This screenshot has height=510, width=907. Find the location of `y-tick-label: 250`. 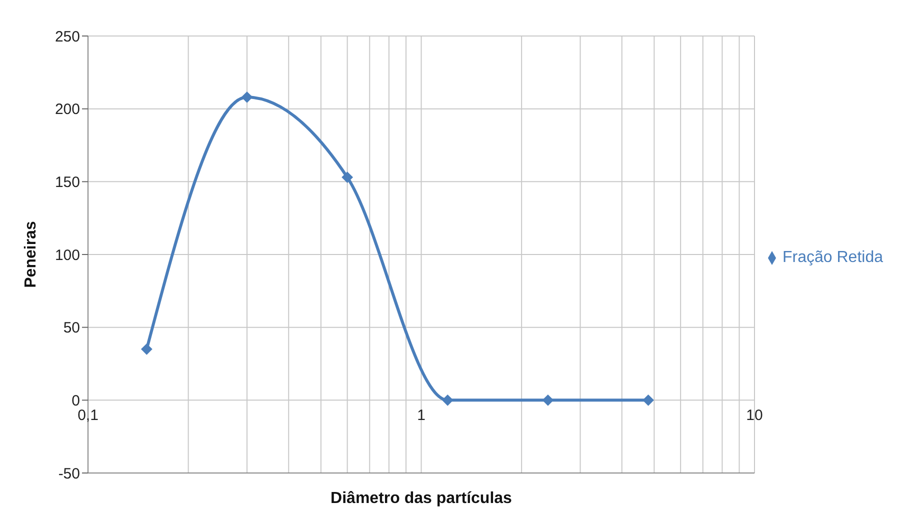

y-tick-label: 250 is located at coordinates (67, 37).